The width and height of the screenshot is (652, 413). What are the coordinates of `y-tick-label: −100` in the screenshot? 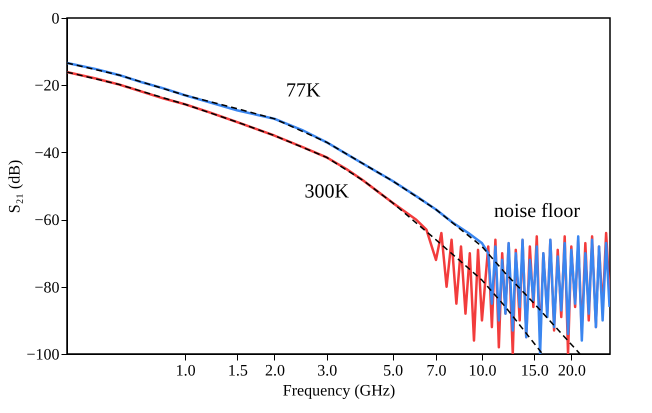 It's located at (43, 355).